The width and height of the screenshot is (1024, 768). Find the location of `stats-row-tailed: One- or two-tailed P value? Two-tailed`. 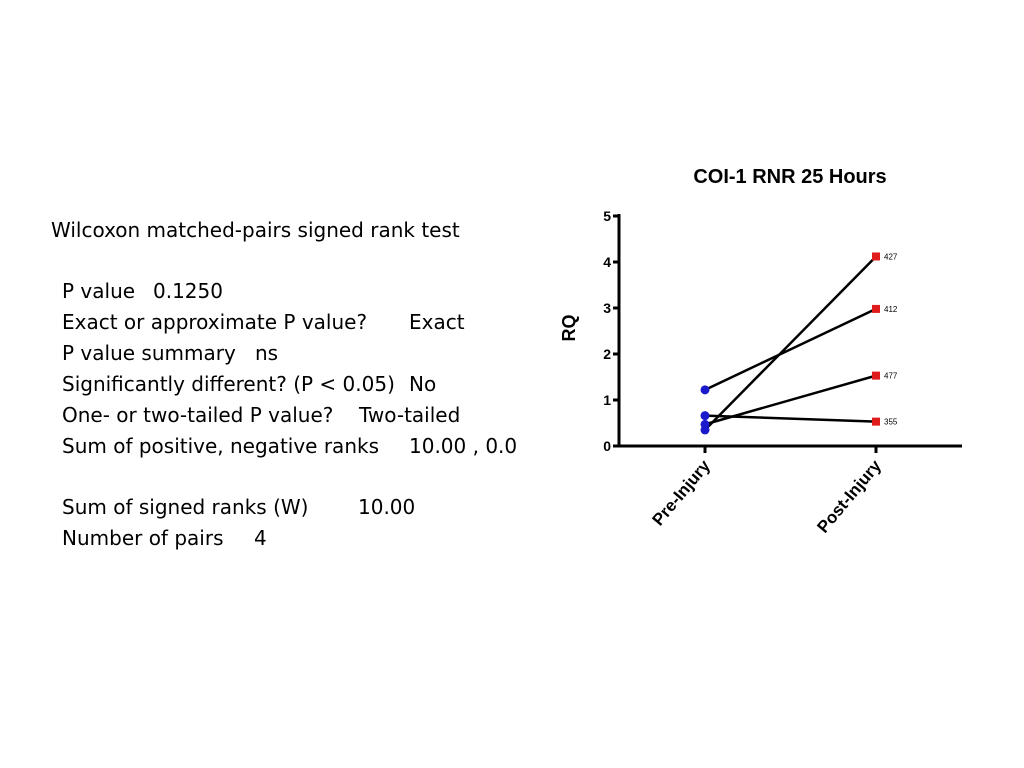

stats-row-tailed: One- or two-tailed P value? Two-tailed is located at coordinates (261, 415).